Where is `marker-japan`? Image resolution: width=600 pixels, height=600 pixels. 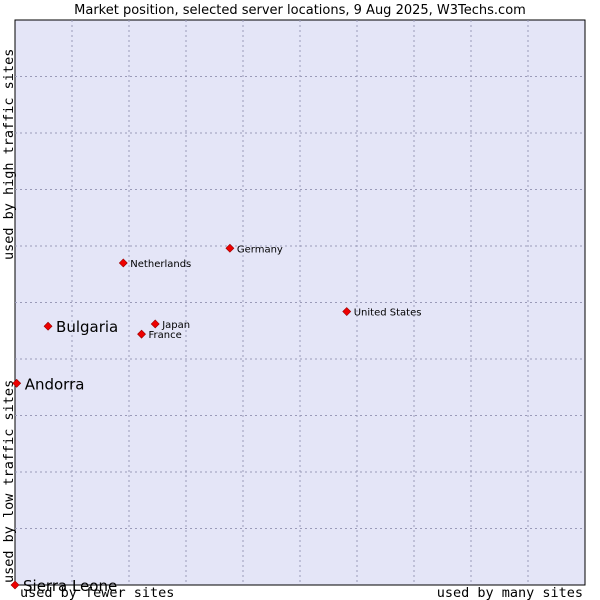 marker-japan is located at coordinates (155, 324).